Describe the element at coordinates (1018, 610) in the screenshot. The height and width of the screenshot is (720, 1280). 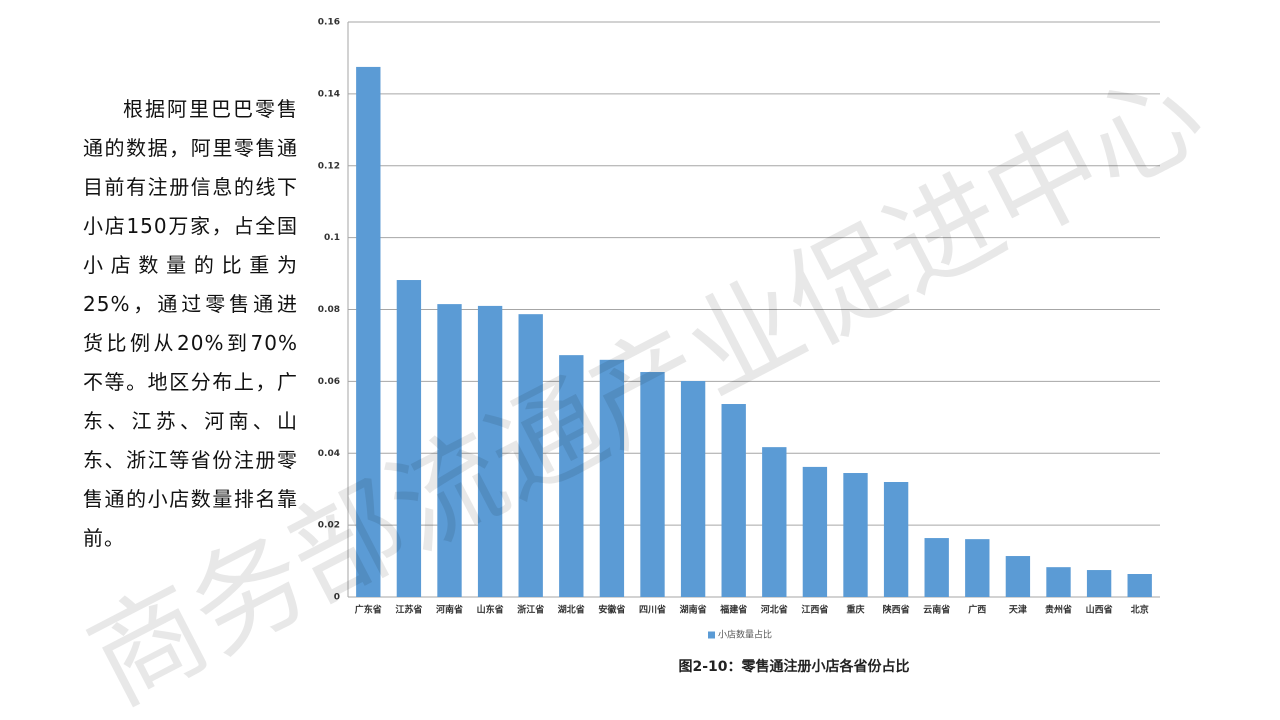
I see `x-tick-label: 天津` at that location.